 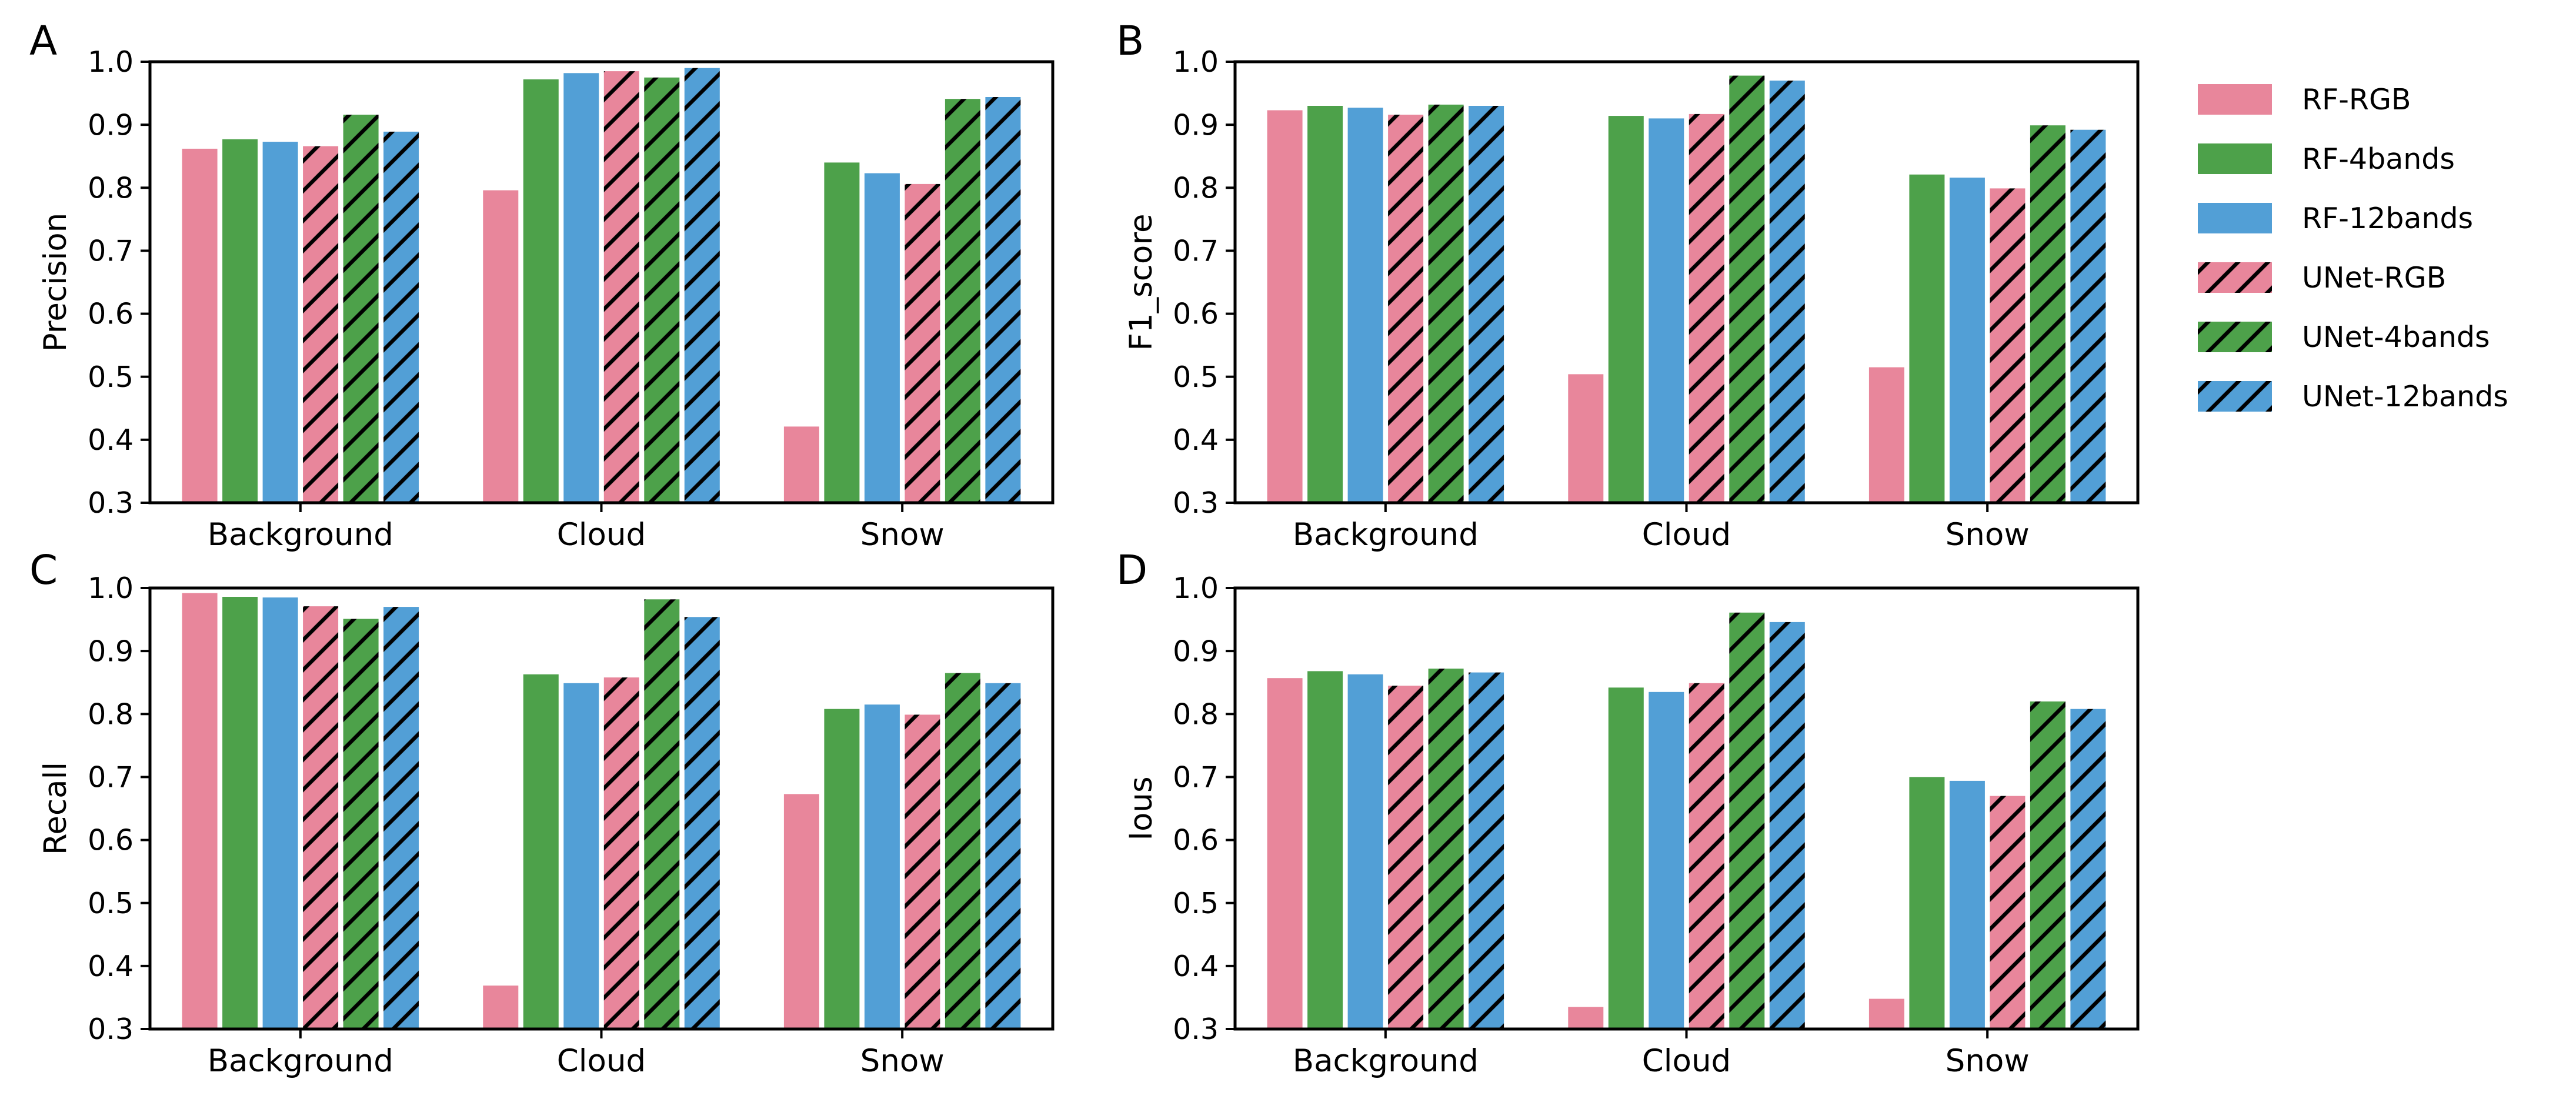 I want to click on legend-label-UNet-RGB: UNet-RGB, so click(x=2374, y=278).